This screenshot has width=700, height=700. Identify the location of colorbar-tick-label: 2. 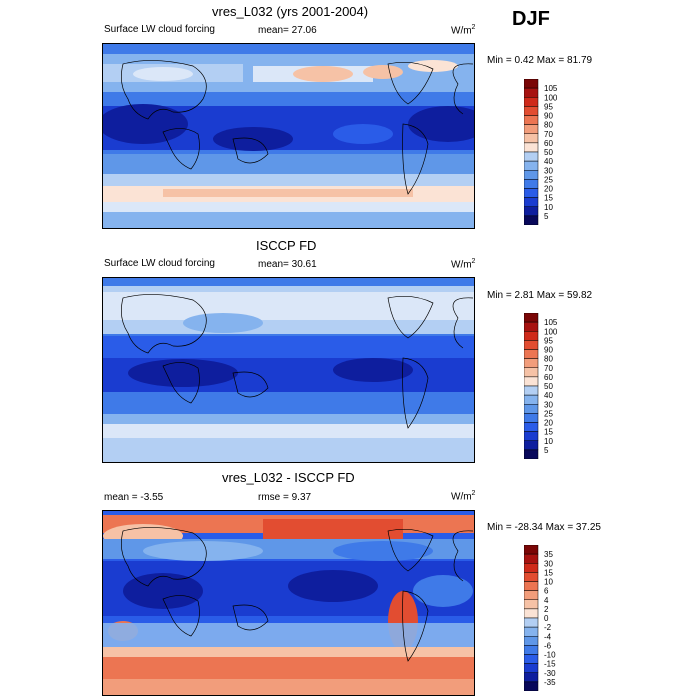
(546, 609).